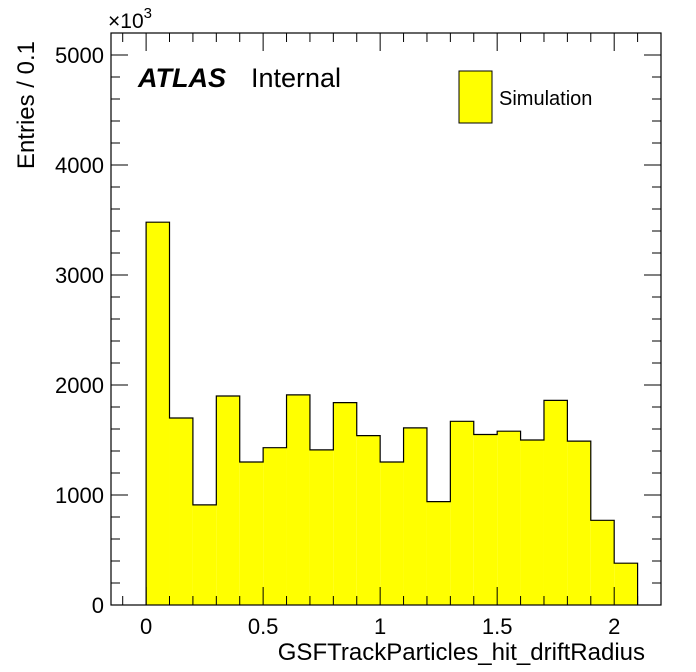 The height and width of the screenshot is (672, 696). Describe the element at coordinates (296, 78) in the screenshot. I see `internal-label: Internal` at that location.